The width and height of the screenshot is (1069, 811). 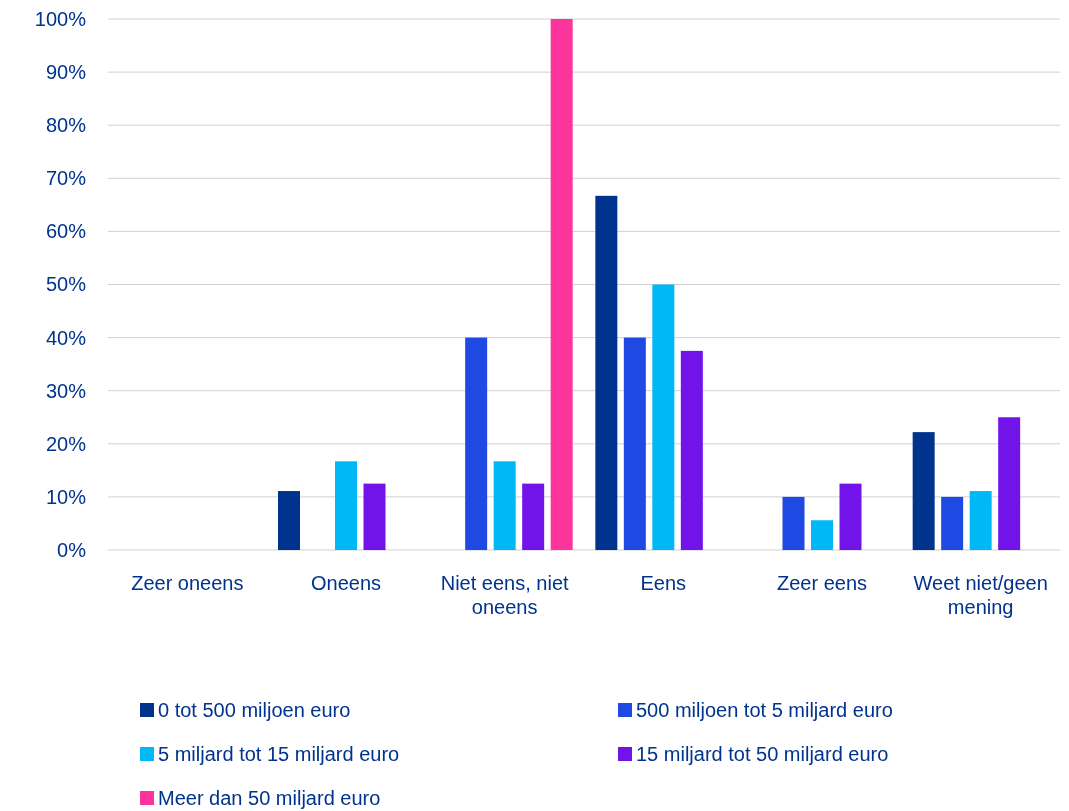 What do you see at coordinates (66, 443) in the screenshot?
I see `y-tick-label: 20%` at bounding box center [66, 443].